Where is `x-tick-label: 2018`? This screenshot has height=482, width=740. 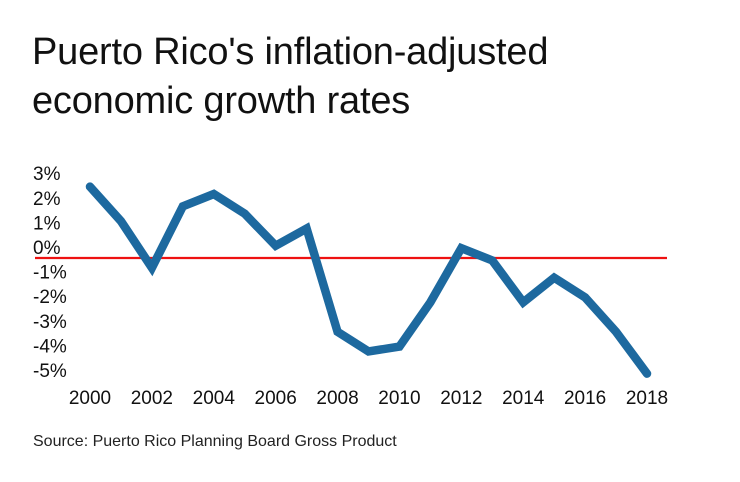
x-tick-label: 2018 is located at coordinates (647, 398).